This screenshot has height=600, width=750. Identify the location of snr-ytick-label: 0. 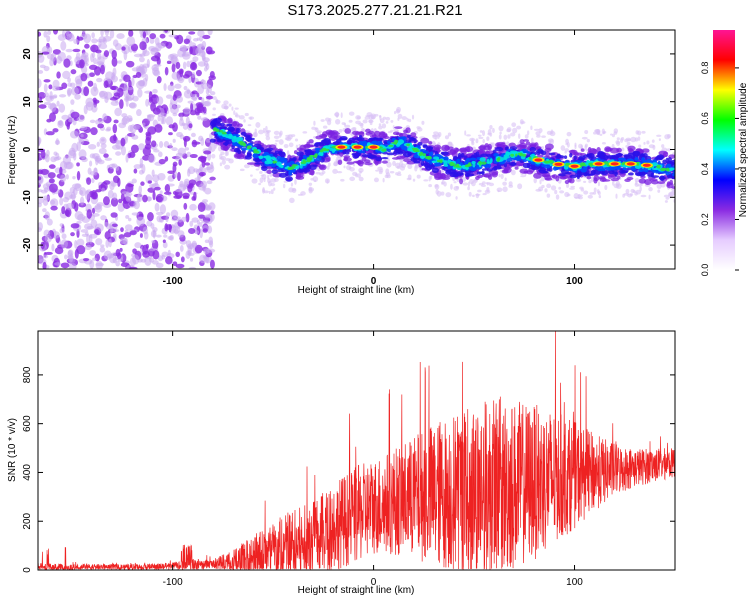
(27, 570).